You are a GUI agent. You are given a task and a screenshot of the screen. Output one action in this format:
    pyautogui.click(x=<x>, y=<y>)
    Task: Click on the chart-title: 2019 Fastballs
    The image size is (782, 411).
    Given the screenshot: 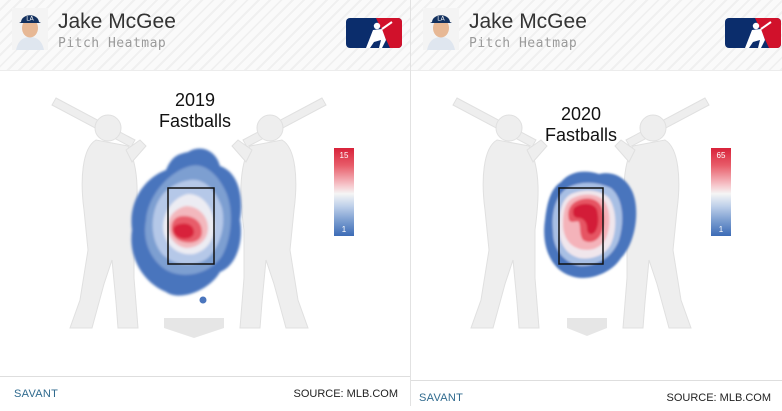 What is the action you would take?
    pyautogui.click(x=195, y=111)
    